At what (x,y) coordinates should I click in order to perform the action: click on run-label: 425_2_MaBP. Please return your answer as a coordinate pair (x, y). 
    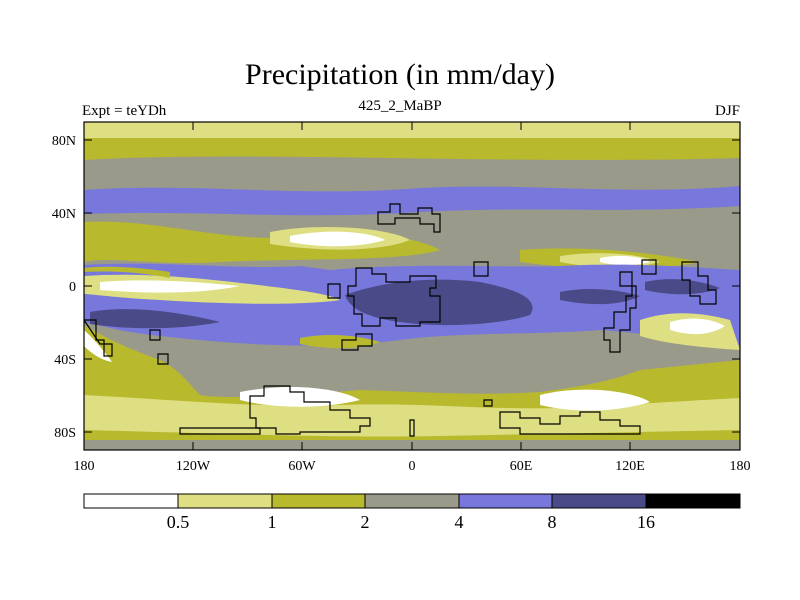
    Looking at the image, I should click on (400, 106).